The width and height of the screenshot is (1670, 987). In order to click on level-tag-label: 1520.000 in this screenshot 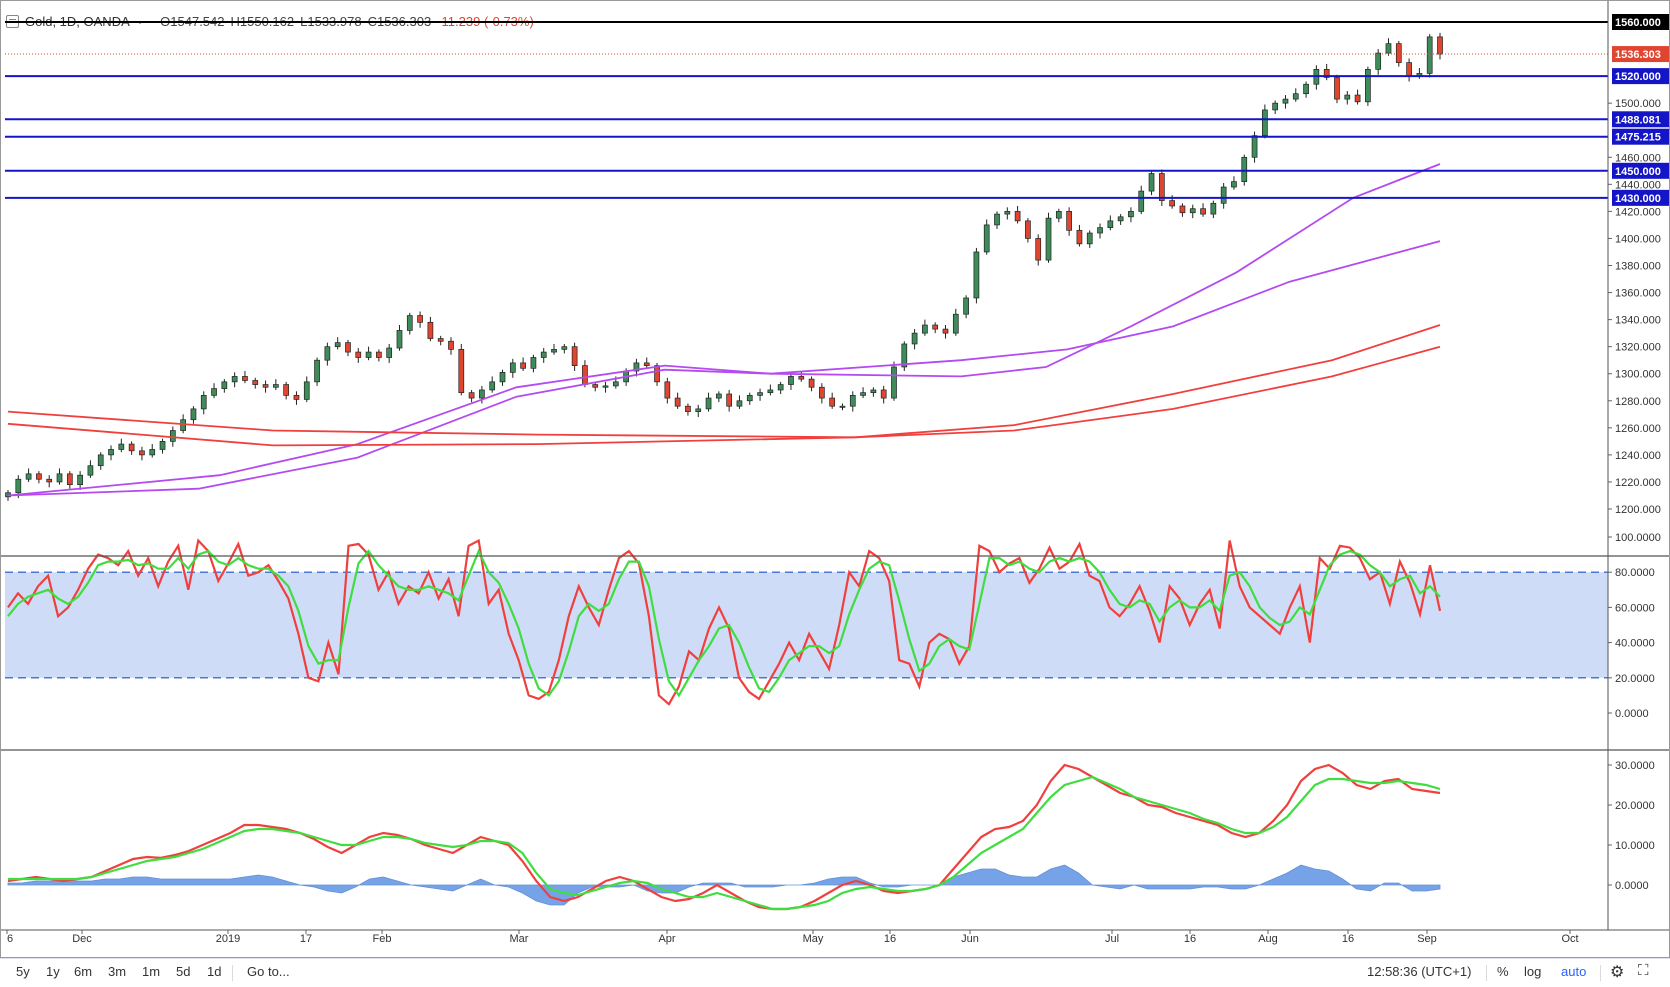, I will do `click(1638, 77)`.